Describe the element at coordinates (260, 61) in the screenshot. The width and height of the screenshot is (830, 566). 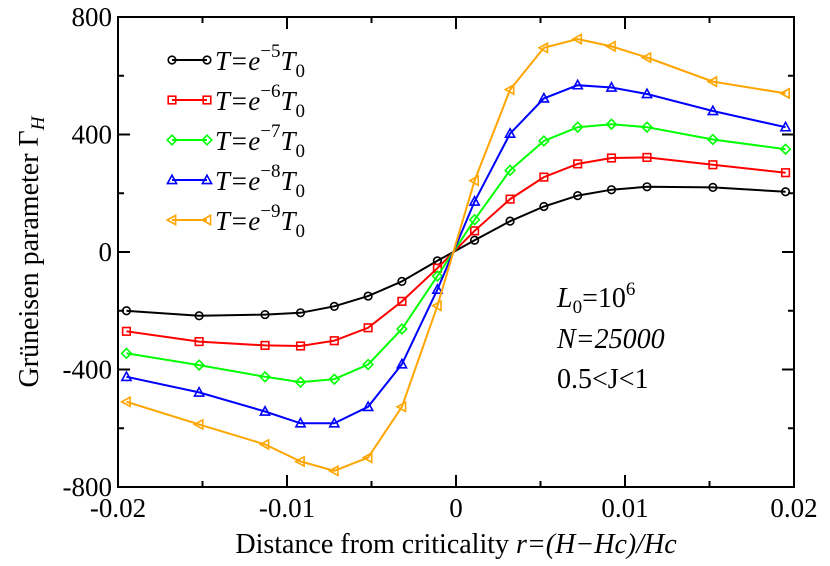
I see `legend-label: T=e−5T0` at that location.